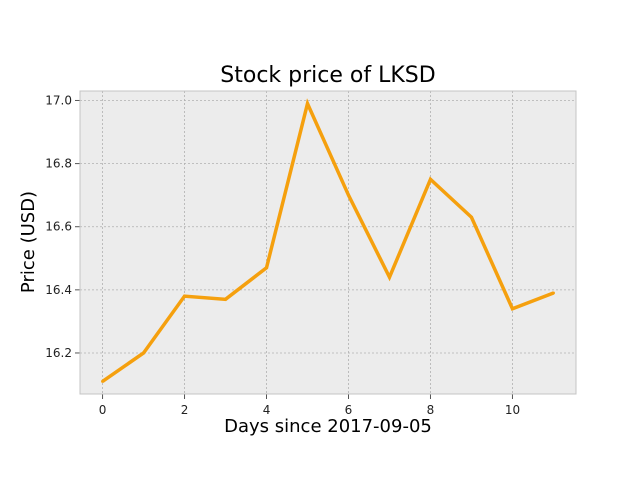 This screenshot has height=480, width=640. Describe the element at coordinates (58, 353) in the screenshot. I see `y-tick-label: 16.2` at that location.